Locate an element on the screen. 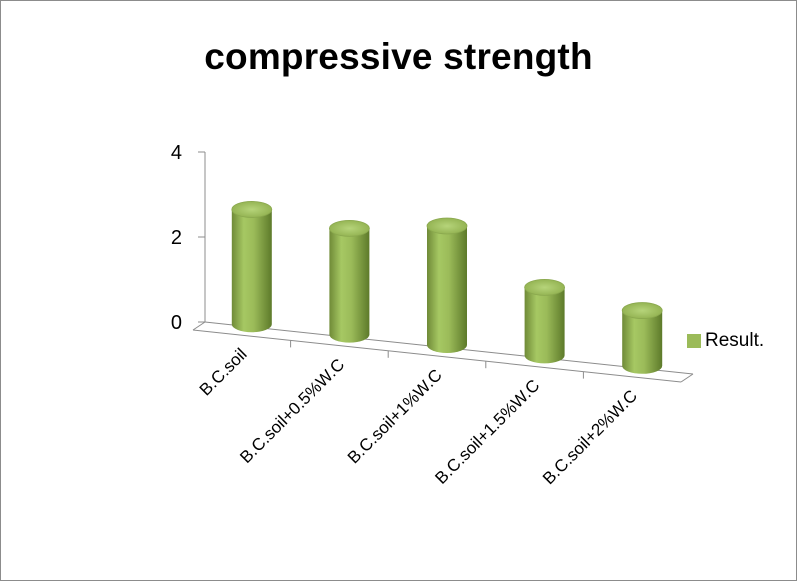 This screenshot has height=581, width=797. x-category-label: B.C.soil+0.5%W.C is located at coordinates (292, 411).